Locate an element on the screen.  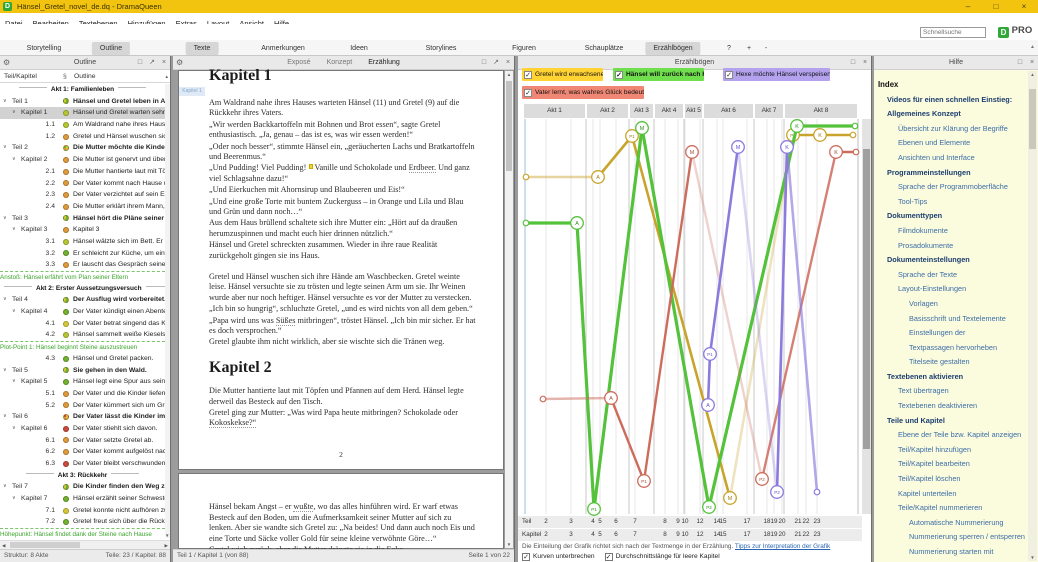
help-link: Tool-Tips is located at coordinates (913, 201).